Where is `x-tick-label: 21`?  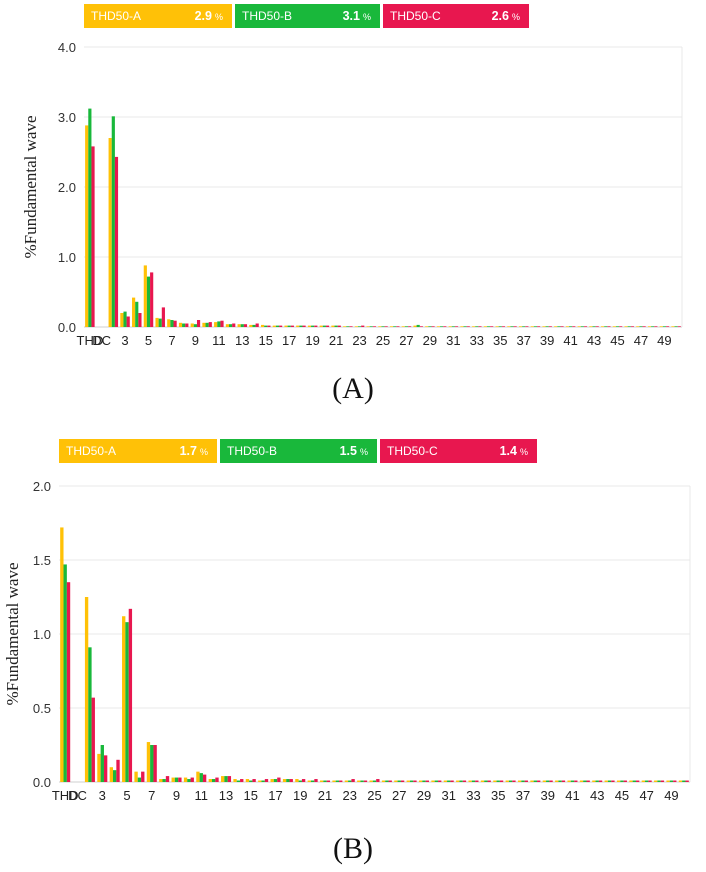 x-tick-label: 21 is located at coordinates (336, 340).